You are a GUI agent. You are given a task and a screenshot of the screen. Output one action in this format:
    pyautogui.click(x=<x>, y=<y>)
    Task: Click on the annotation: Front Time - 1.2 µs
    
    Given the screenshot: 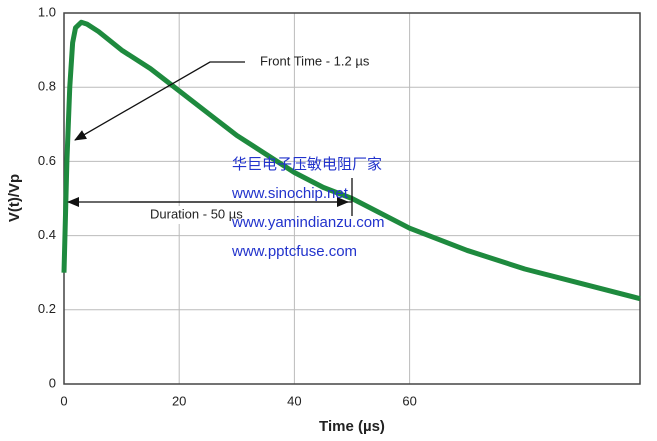 What is the action you would take?
    pyautogui.click(x=315, y=60)
    